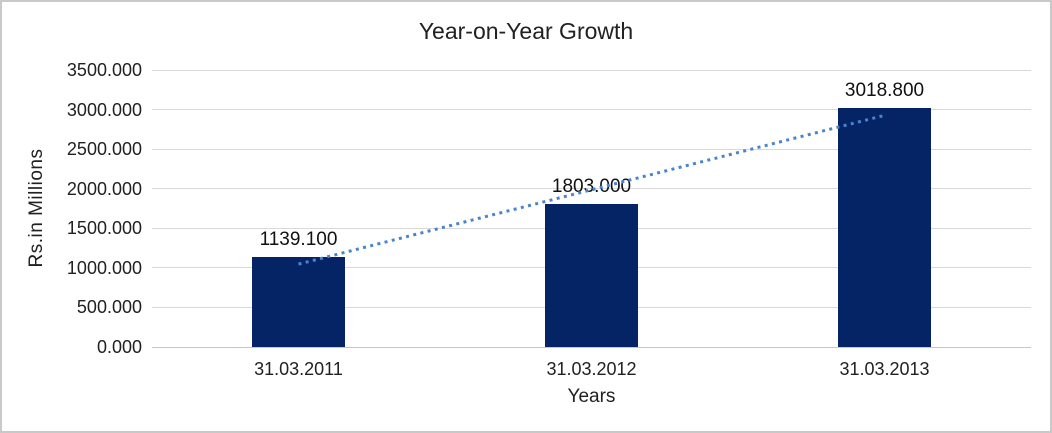 This screenshot has height=433, width=1052. What do you see at coordinates (591, 396) in the screenshot?
I see `x-axis-title: Years` at bounding box center [591, 396].